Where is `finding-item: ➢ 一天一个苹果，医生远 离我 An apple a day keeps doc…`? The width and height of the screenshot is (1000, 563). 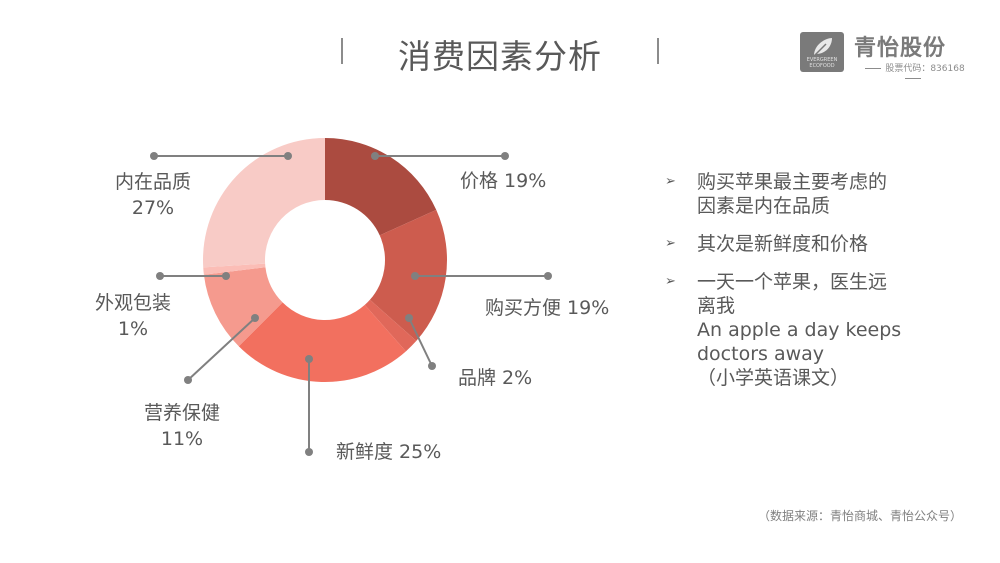 finding-item: ➢ 一天一个苹果，医生远 离我 An apple a day keeps doc… is located at coordinates (815, 330).